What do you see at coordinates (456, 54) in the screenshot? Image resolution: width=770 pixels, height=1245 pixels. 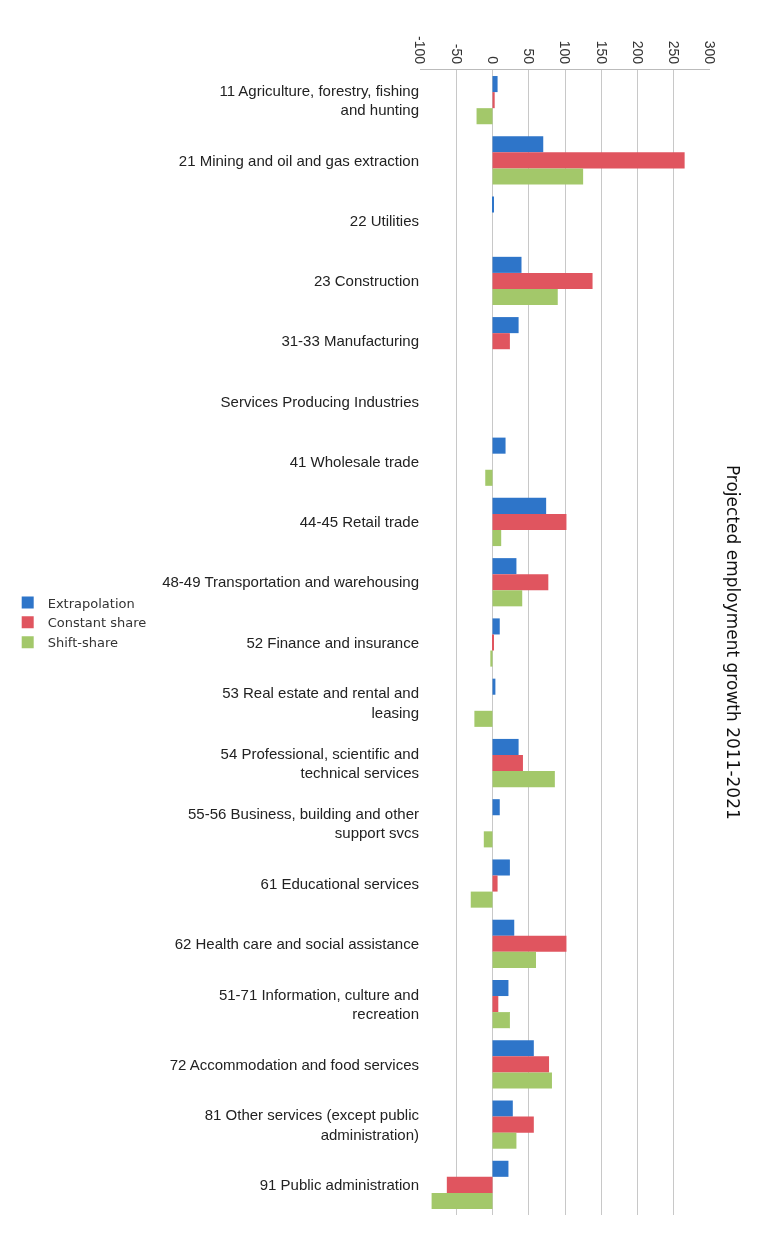 I see `x-tick-label: -50` at bounding box center [456, 54].